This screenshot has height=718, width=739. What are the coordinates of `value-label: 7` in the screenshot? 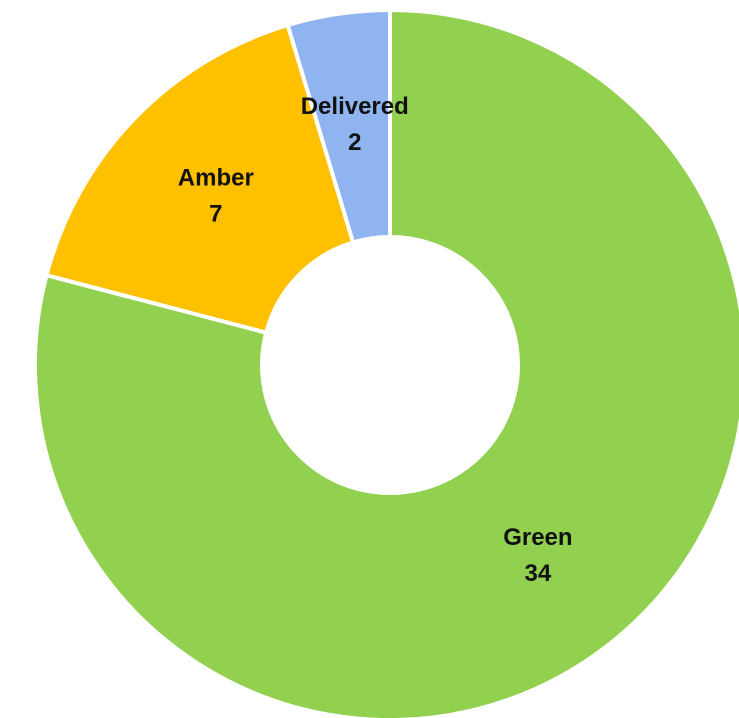 It's located at (215, 213).